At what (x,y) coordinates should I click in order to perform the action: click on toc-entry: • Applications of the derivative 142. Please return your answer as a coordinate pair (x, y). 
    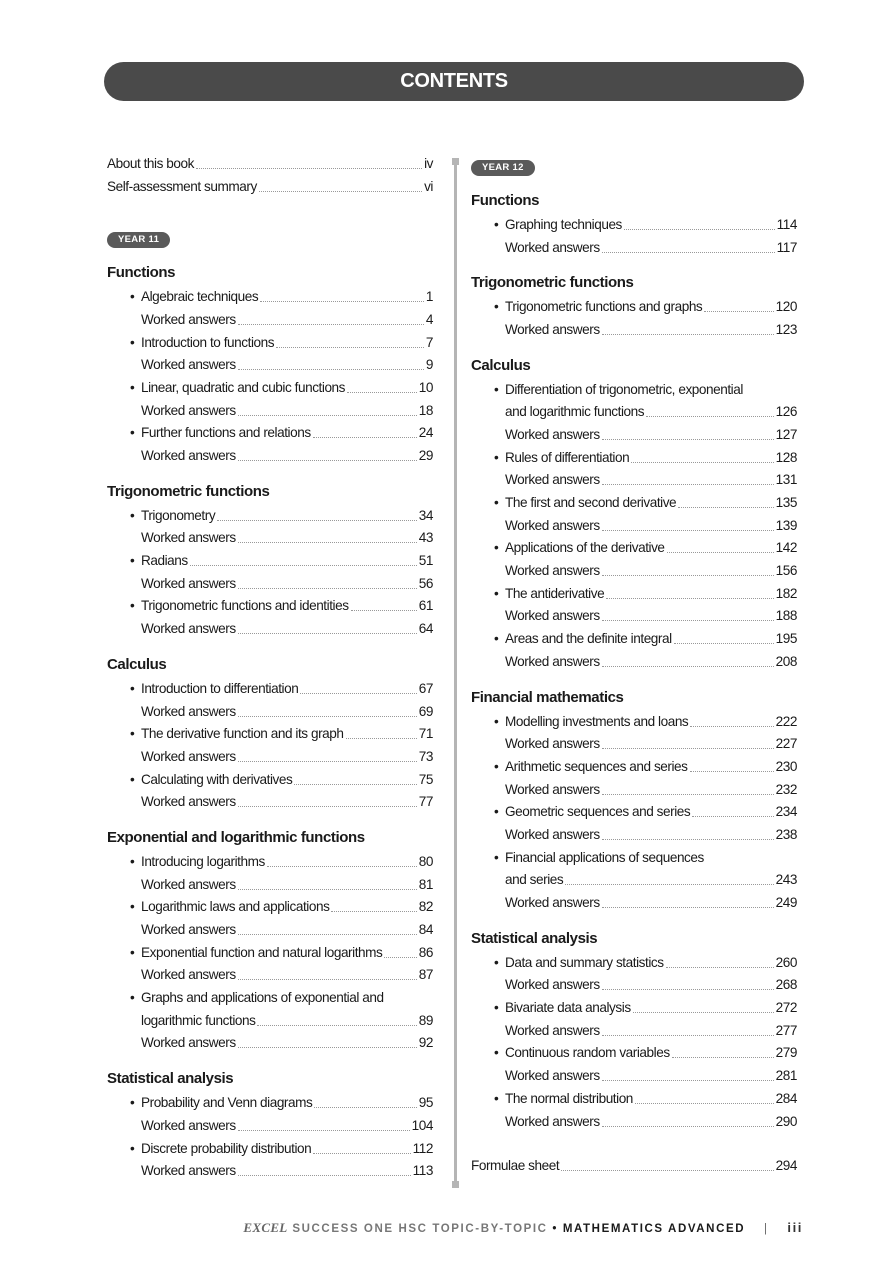
    Looking at the image, I should click on (634, 548).